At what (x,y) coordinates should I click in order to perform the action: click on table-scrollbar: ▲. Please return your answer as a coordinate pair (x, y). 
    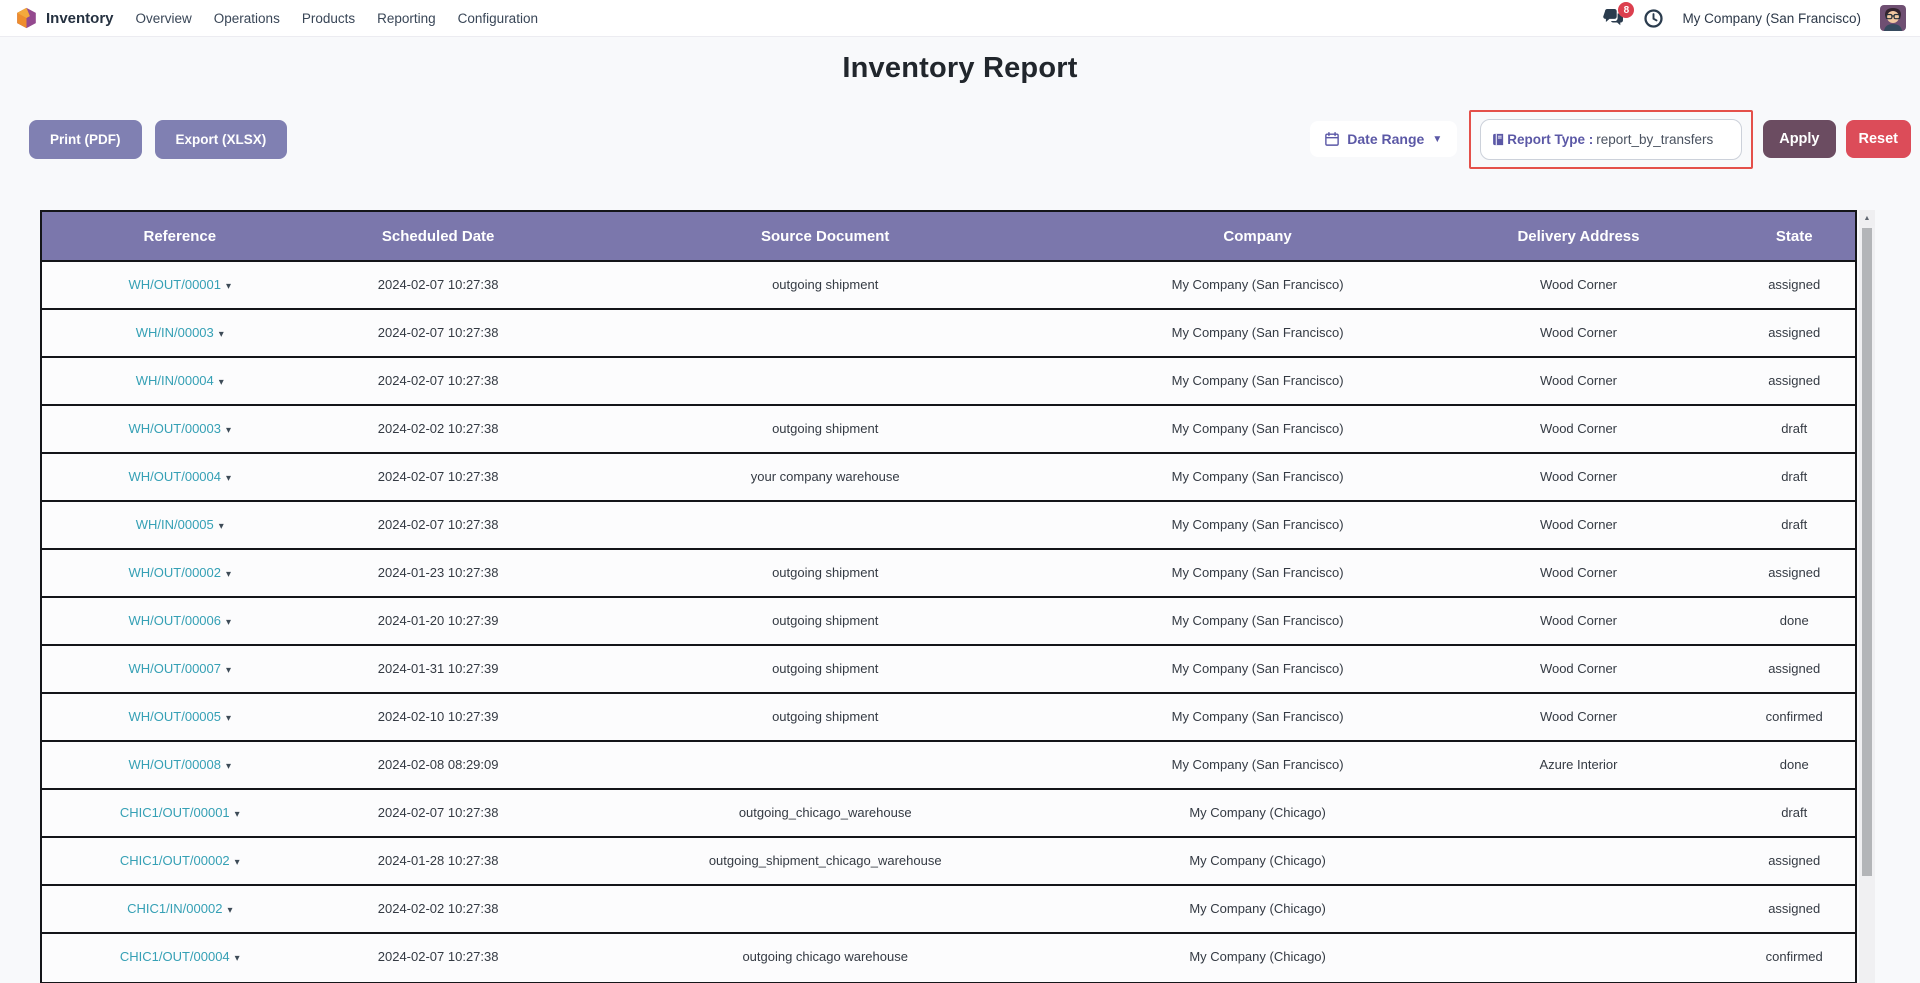
    Looking at the image, I should click on (1867, 596).